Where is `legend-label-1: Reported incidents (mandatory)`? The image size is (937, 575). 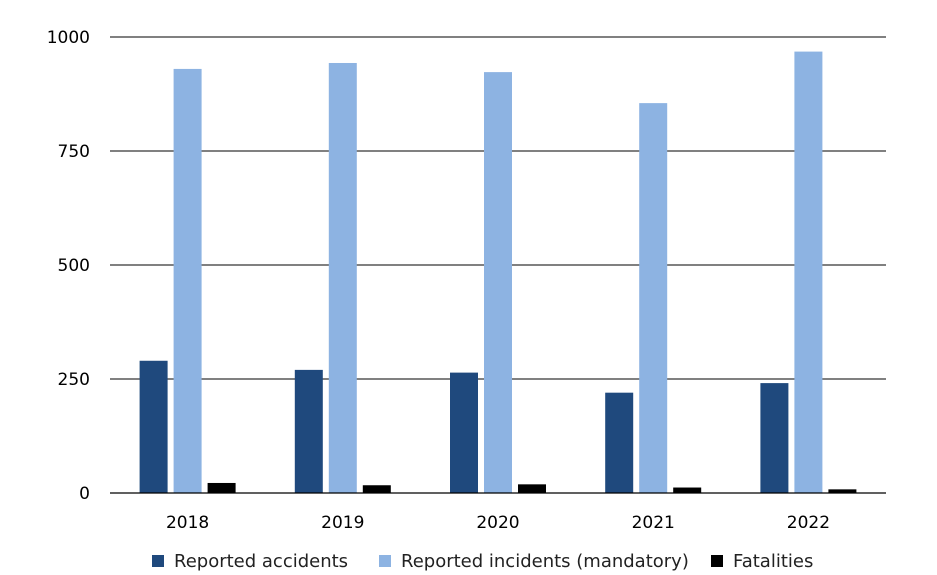
legend-label-1: Reported incidents (mandatory) is located at coordinates (545, 561).